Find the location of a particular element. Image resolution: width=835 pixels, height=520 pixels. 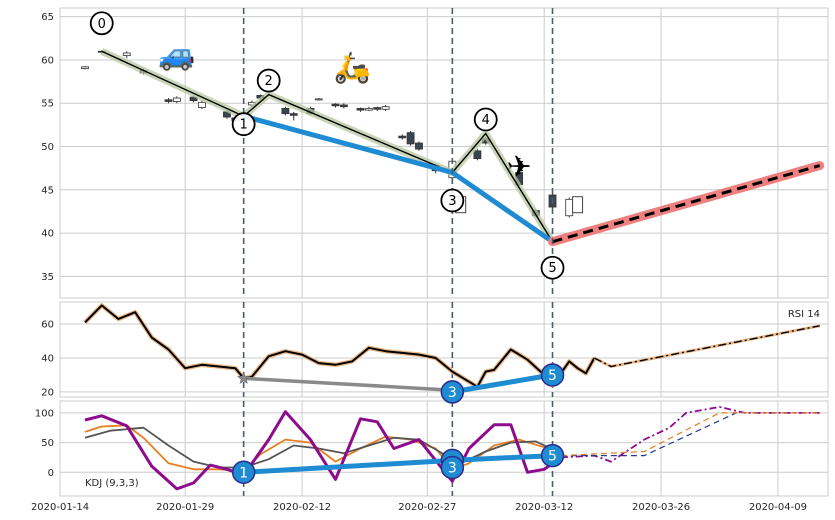

car-icon: 🚙 is located at coordinates (176, 54).